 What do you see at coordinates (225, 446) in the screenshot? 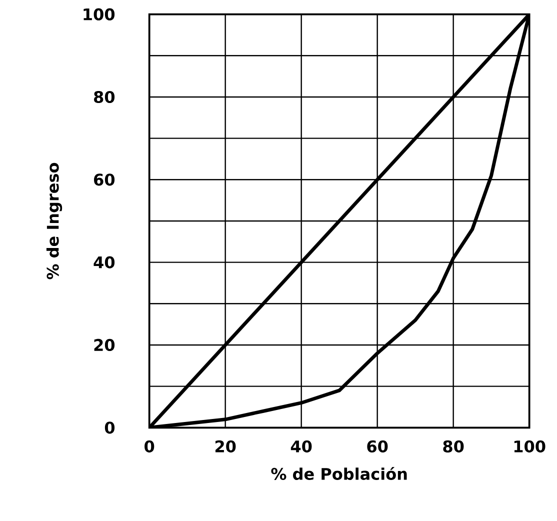
I see `x-tick-label: 20` at bounding box center [225, 446].